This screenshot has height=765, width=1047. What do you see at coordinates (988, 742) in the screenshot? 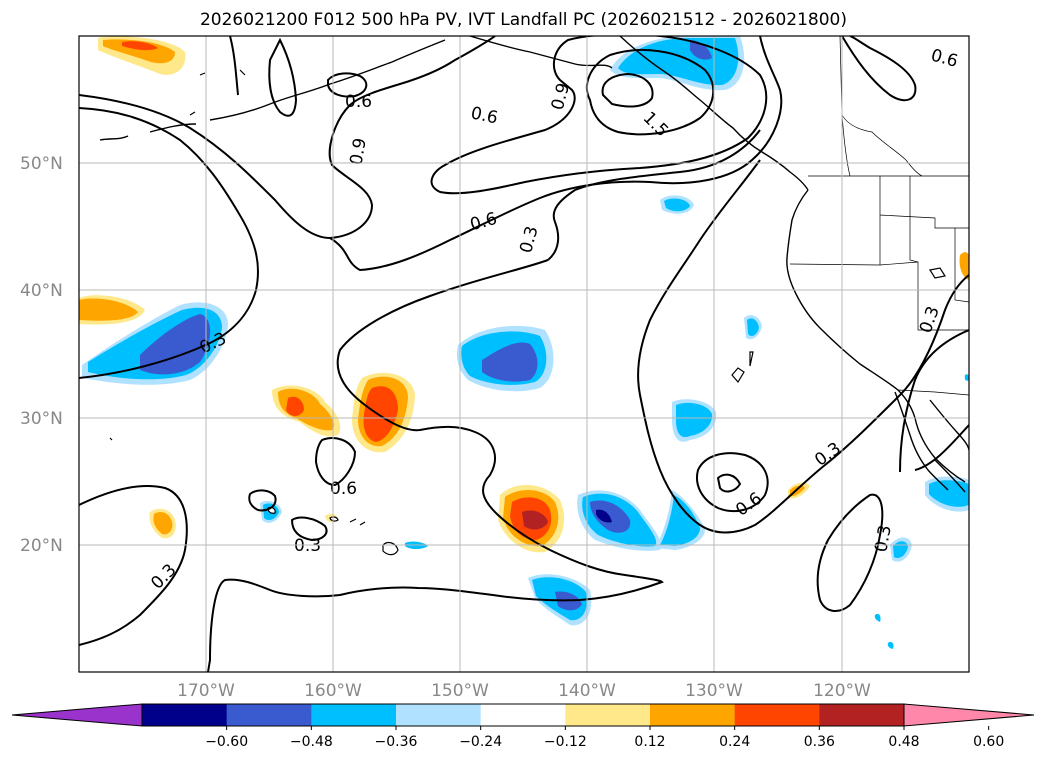
I see `colorbar-tick-label: 0.60` at bounding box center [988, 742].